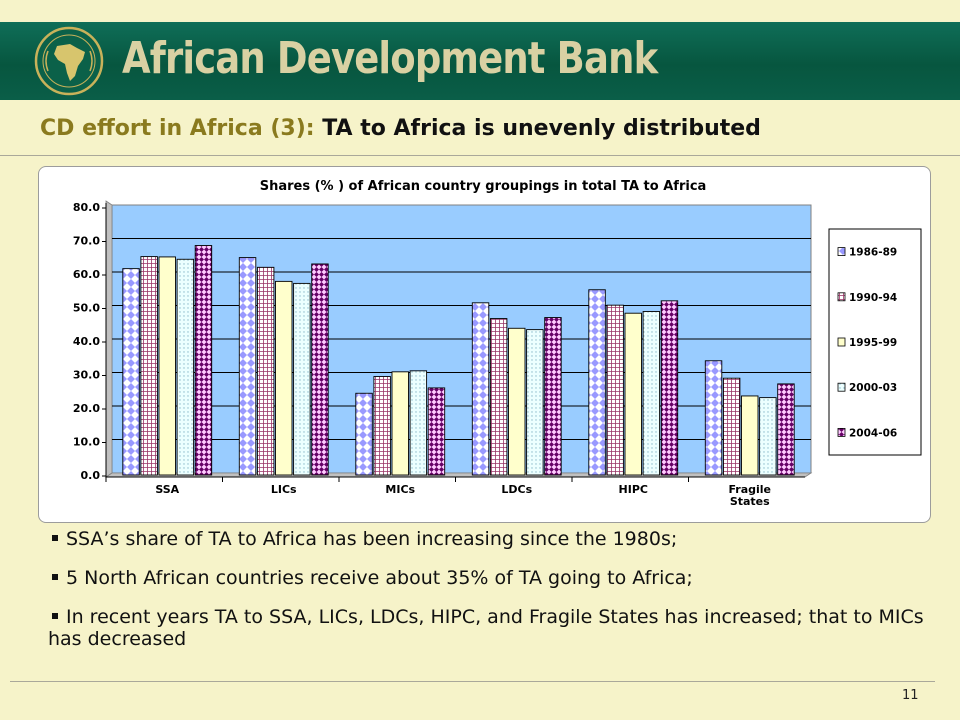  I want to click on slide-title-main: TA to Africa is unevenly distributed, so click(541, 128).